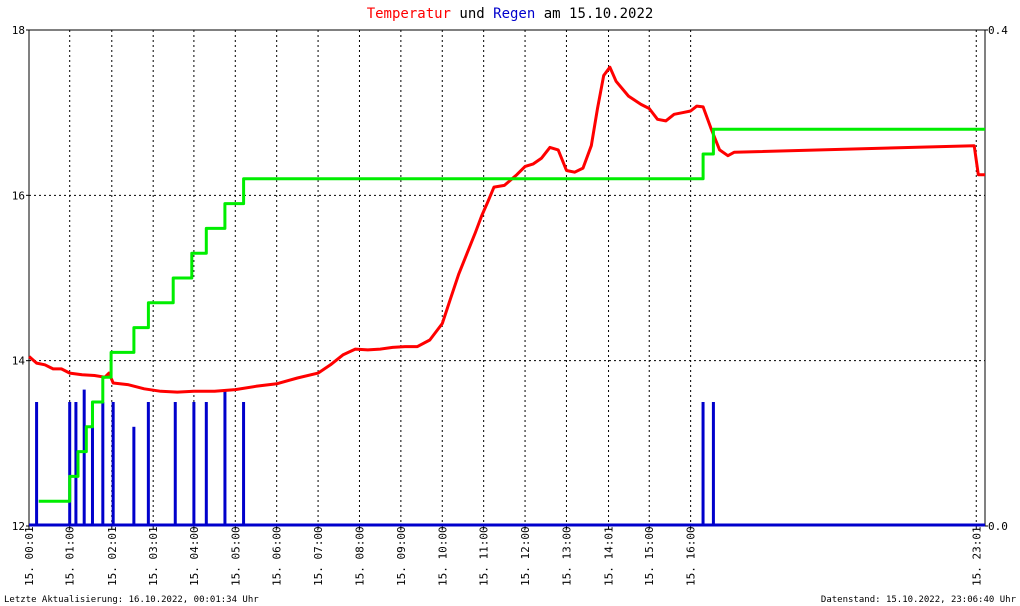 Image resolution: width=1020 pixels, height=606 pixels. Describe the element at coordinates (998, 30) in the screenshot. I see `y-right-tick-label: 0.4` at that location.